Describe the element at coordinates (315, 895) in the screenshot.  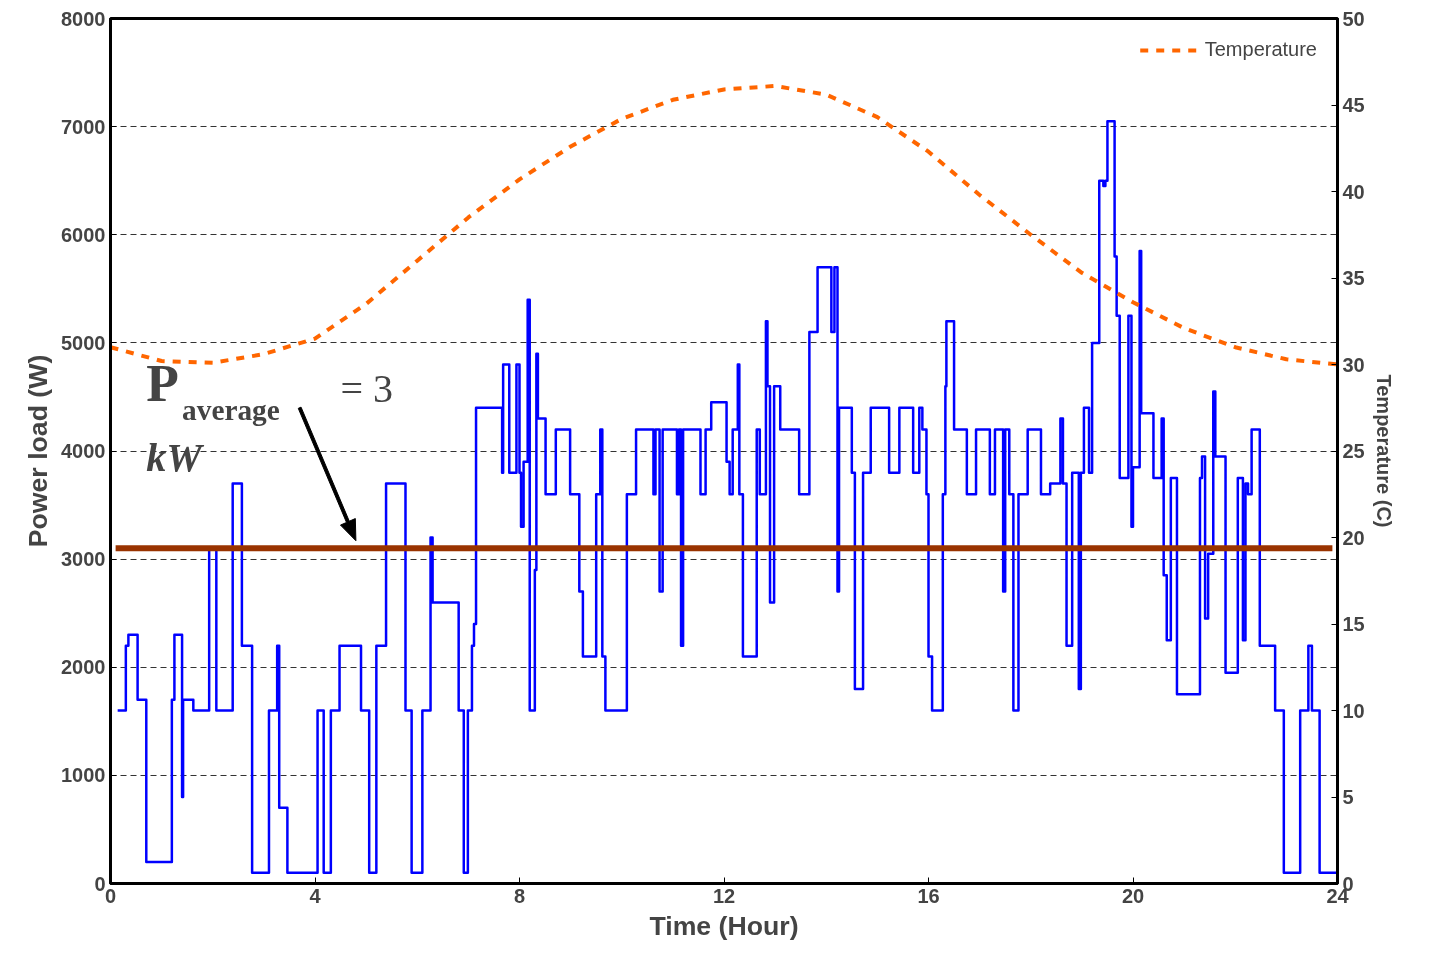
I see `x-tick-label: 4` at that location.